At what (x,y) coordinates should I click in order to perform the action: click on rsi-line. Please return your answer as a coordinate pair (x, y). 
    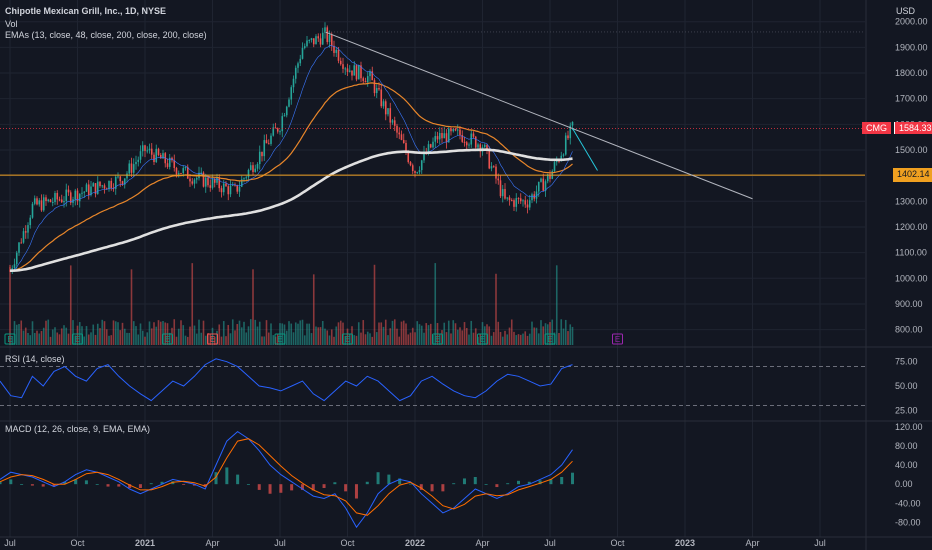
    Looking at the image, I should click on (286, 380).